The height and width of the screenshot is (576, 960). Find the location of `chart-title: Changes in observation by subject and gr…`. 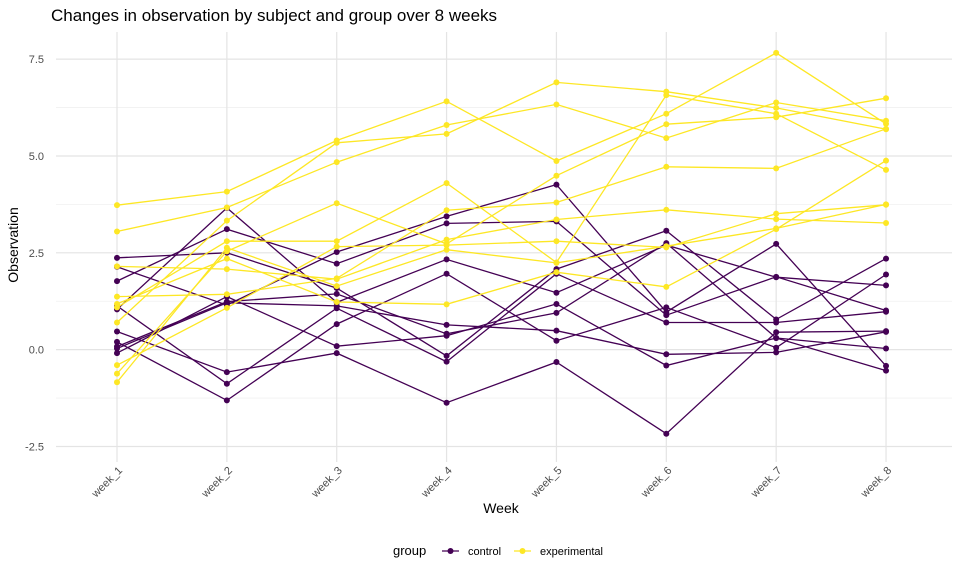

chart-title: Changes in observation by subject and gr… is located at coordinates (274, 15).